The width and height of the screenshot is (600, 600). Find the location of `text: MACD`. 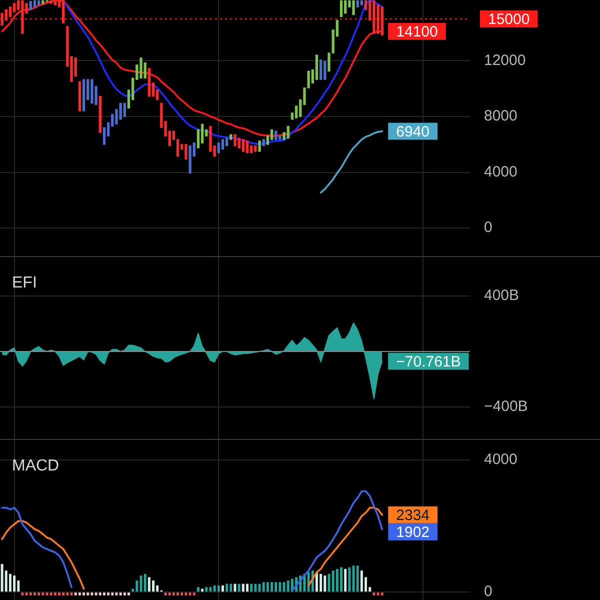

text: MACD is located at coordinates (36, 465).